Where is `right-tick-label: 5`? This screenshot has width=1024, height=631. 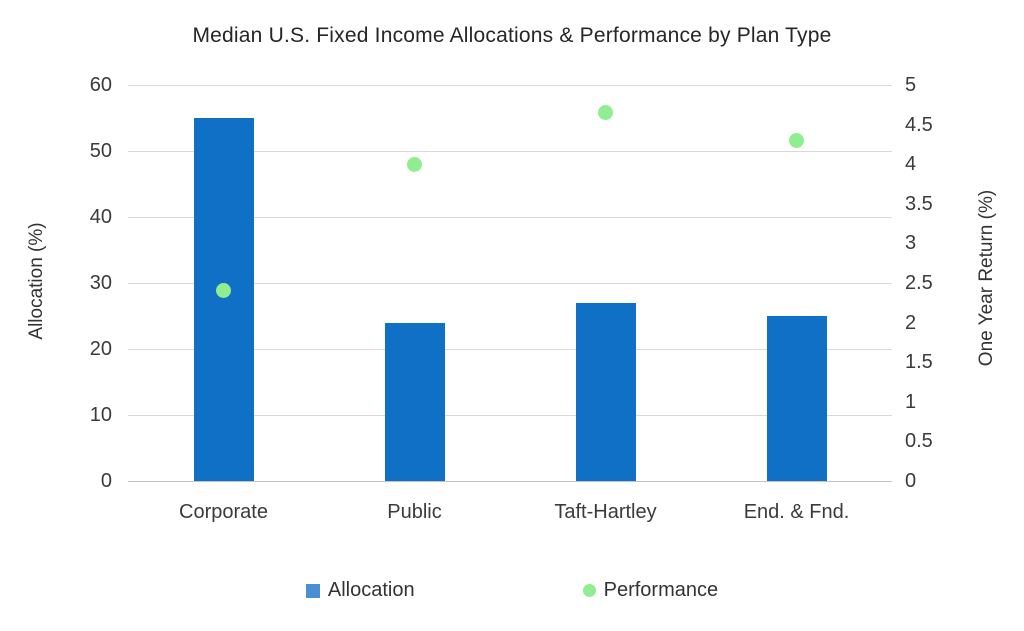 right-tick-label: 5 is located at coordinates (911, 85).